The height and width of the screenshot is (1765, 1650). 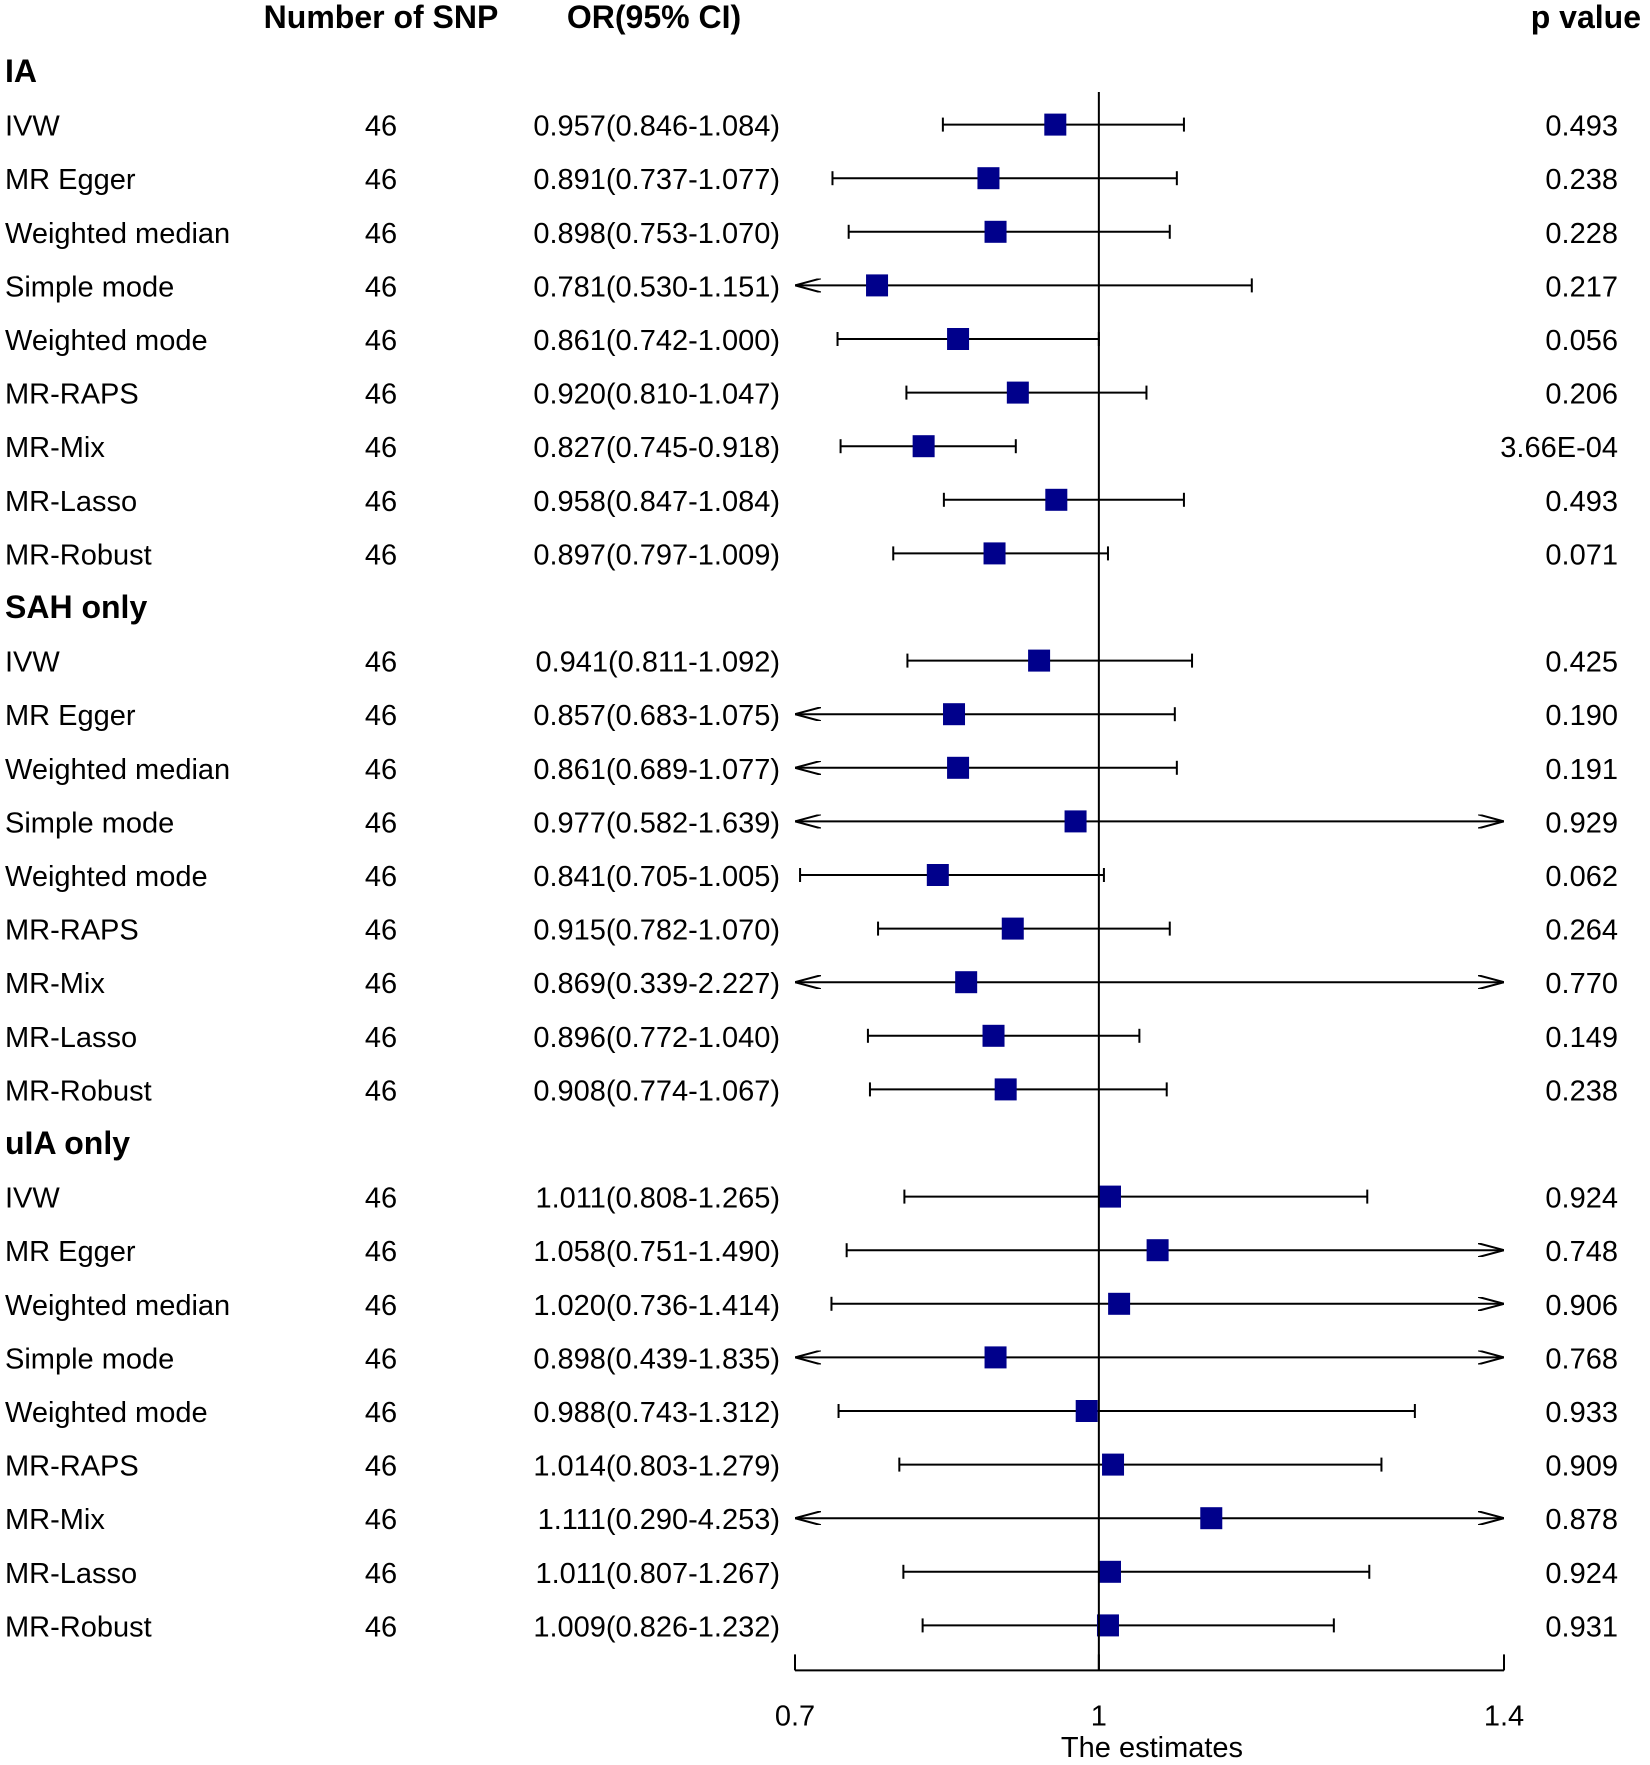 What do you see at coordinates (381, 287) in the screenshot?
I see `row-0-3-nsnp: 46` at bounding box center [381, 287].